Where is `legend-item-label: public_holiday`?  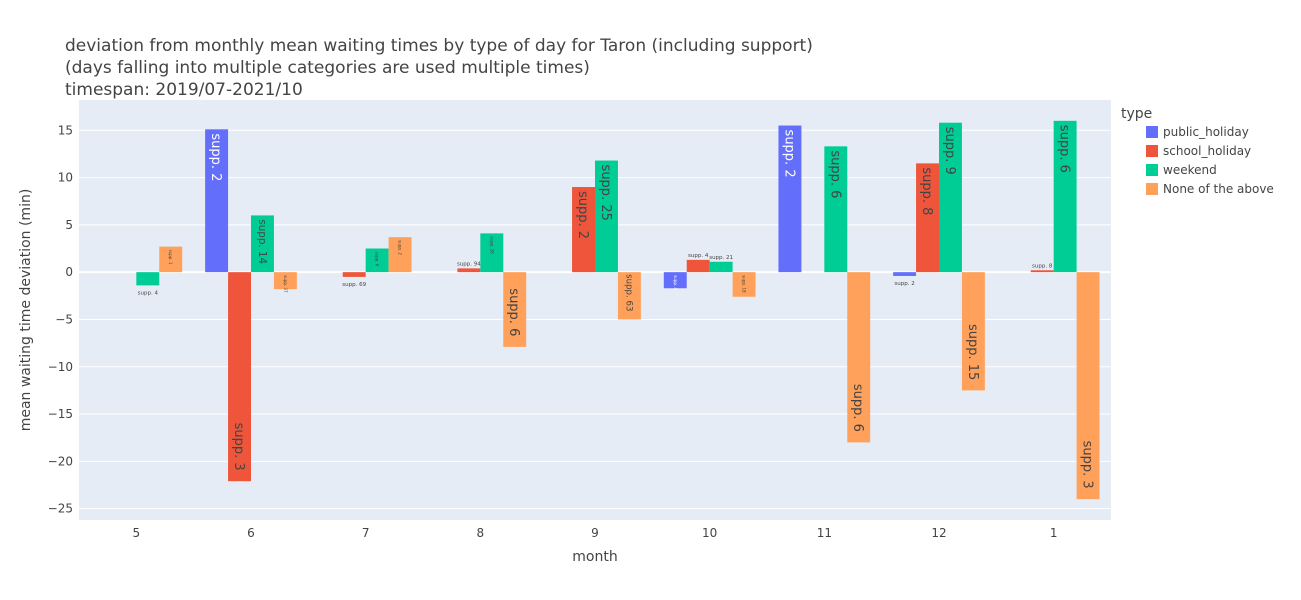 legend-item-label: public_holiday is located at coordinates (1206, 132).